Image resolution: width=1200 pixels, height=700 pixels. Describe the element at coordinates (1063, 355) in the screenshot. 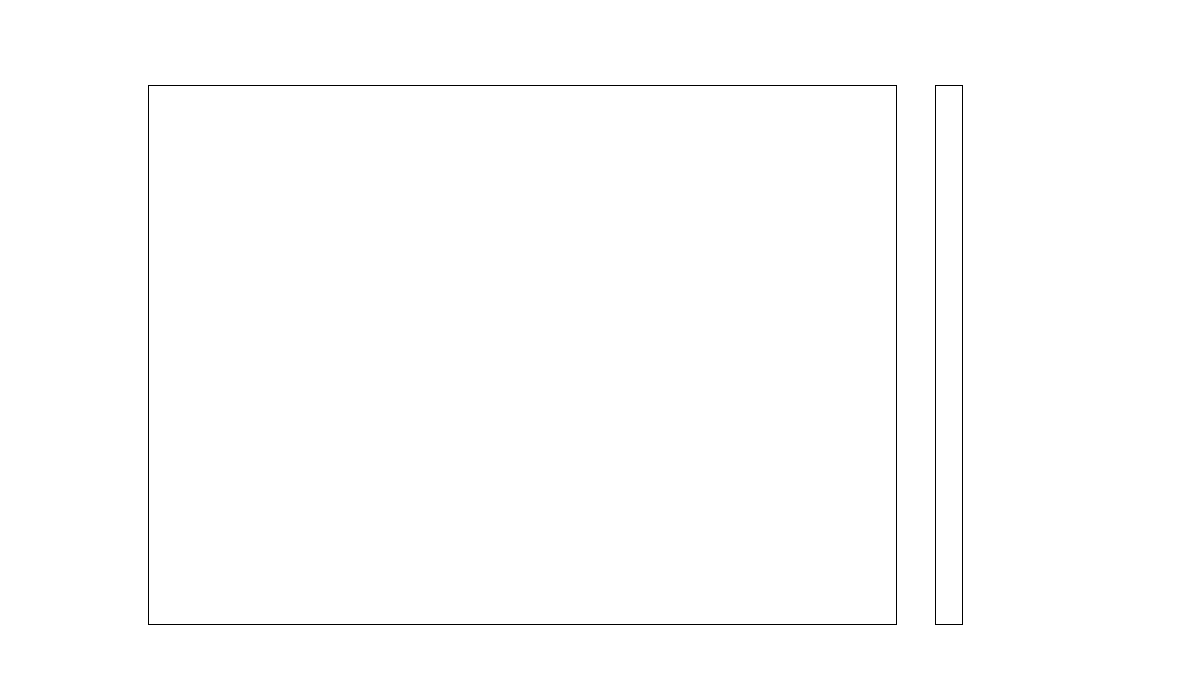

I see `colorbar-label` at that location.